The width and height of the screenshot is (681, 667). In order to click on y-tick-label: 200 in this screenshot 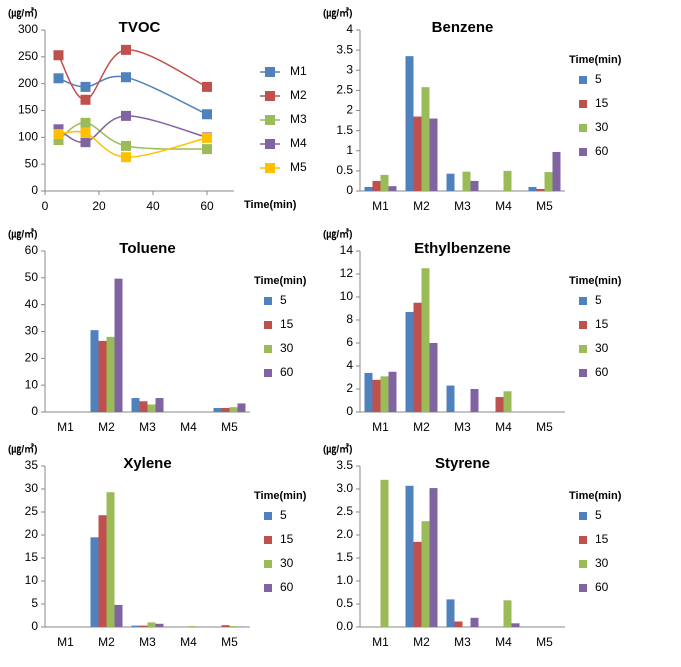, I will do `click(28, 83)`.